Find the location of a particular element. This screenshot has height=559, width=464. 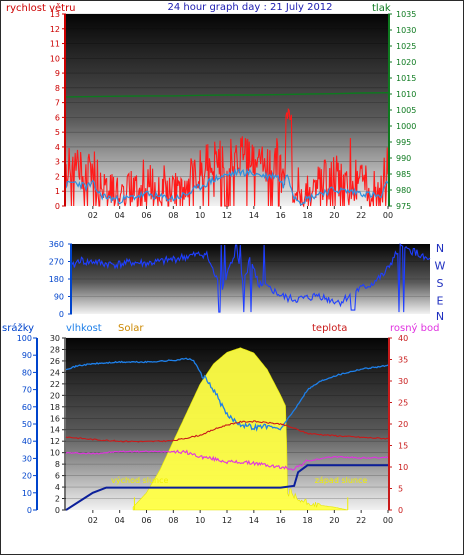

wind-average-series is located at coordinates (227, 187).